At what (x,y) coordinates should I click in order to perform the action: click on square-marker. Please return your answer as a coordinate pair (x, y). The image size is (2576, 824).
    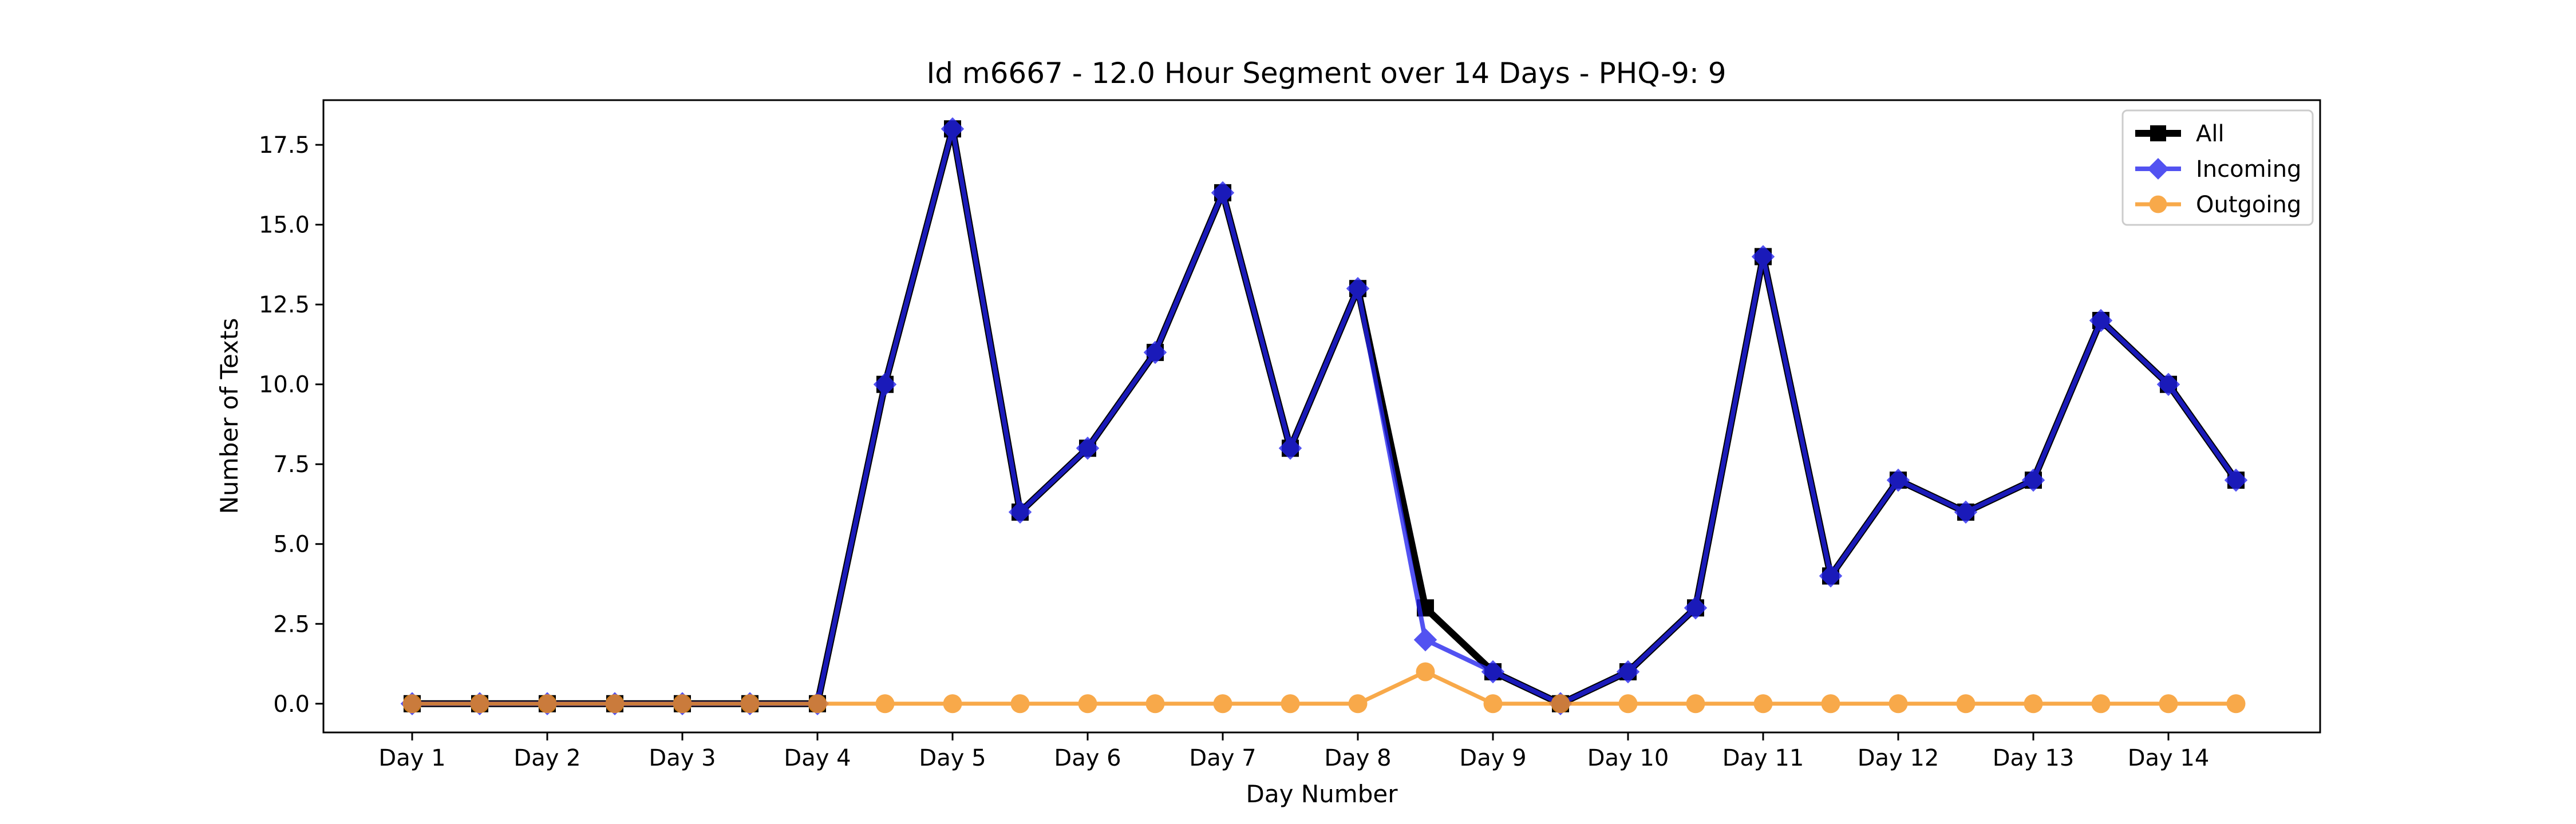
    Looking at the image, I should click on (2158, 133).